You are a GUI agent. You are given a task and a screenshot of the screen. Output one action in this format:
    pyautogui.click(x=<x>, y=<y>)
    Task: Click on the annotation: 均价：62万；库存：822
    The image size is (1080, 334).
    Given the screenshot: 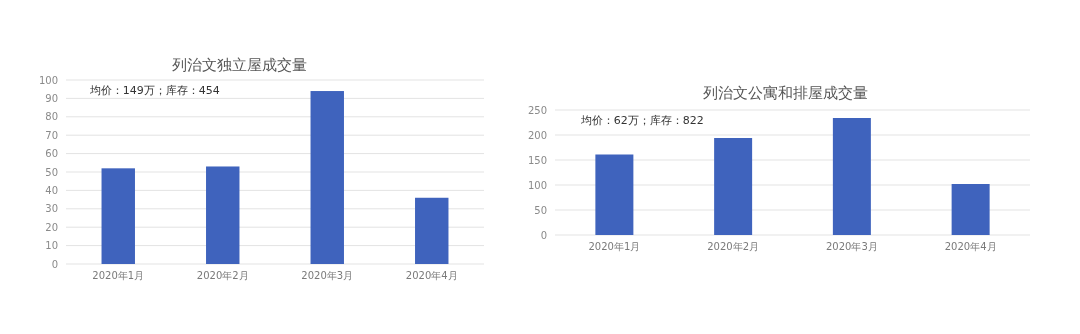 What is the action you would take?
    pyautogui.click(x=641, y=120)
    